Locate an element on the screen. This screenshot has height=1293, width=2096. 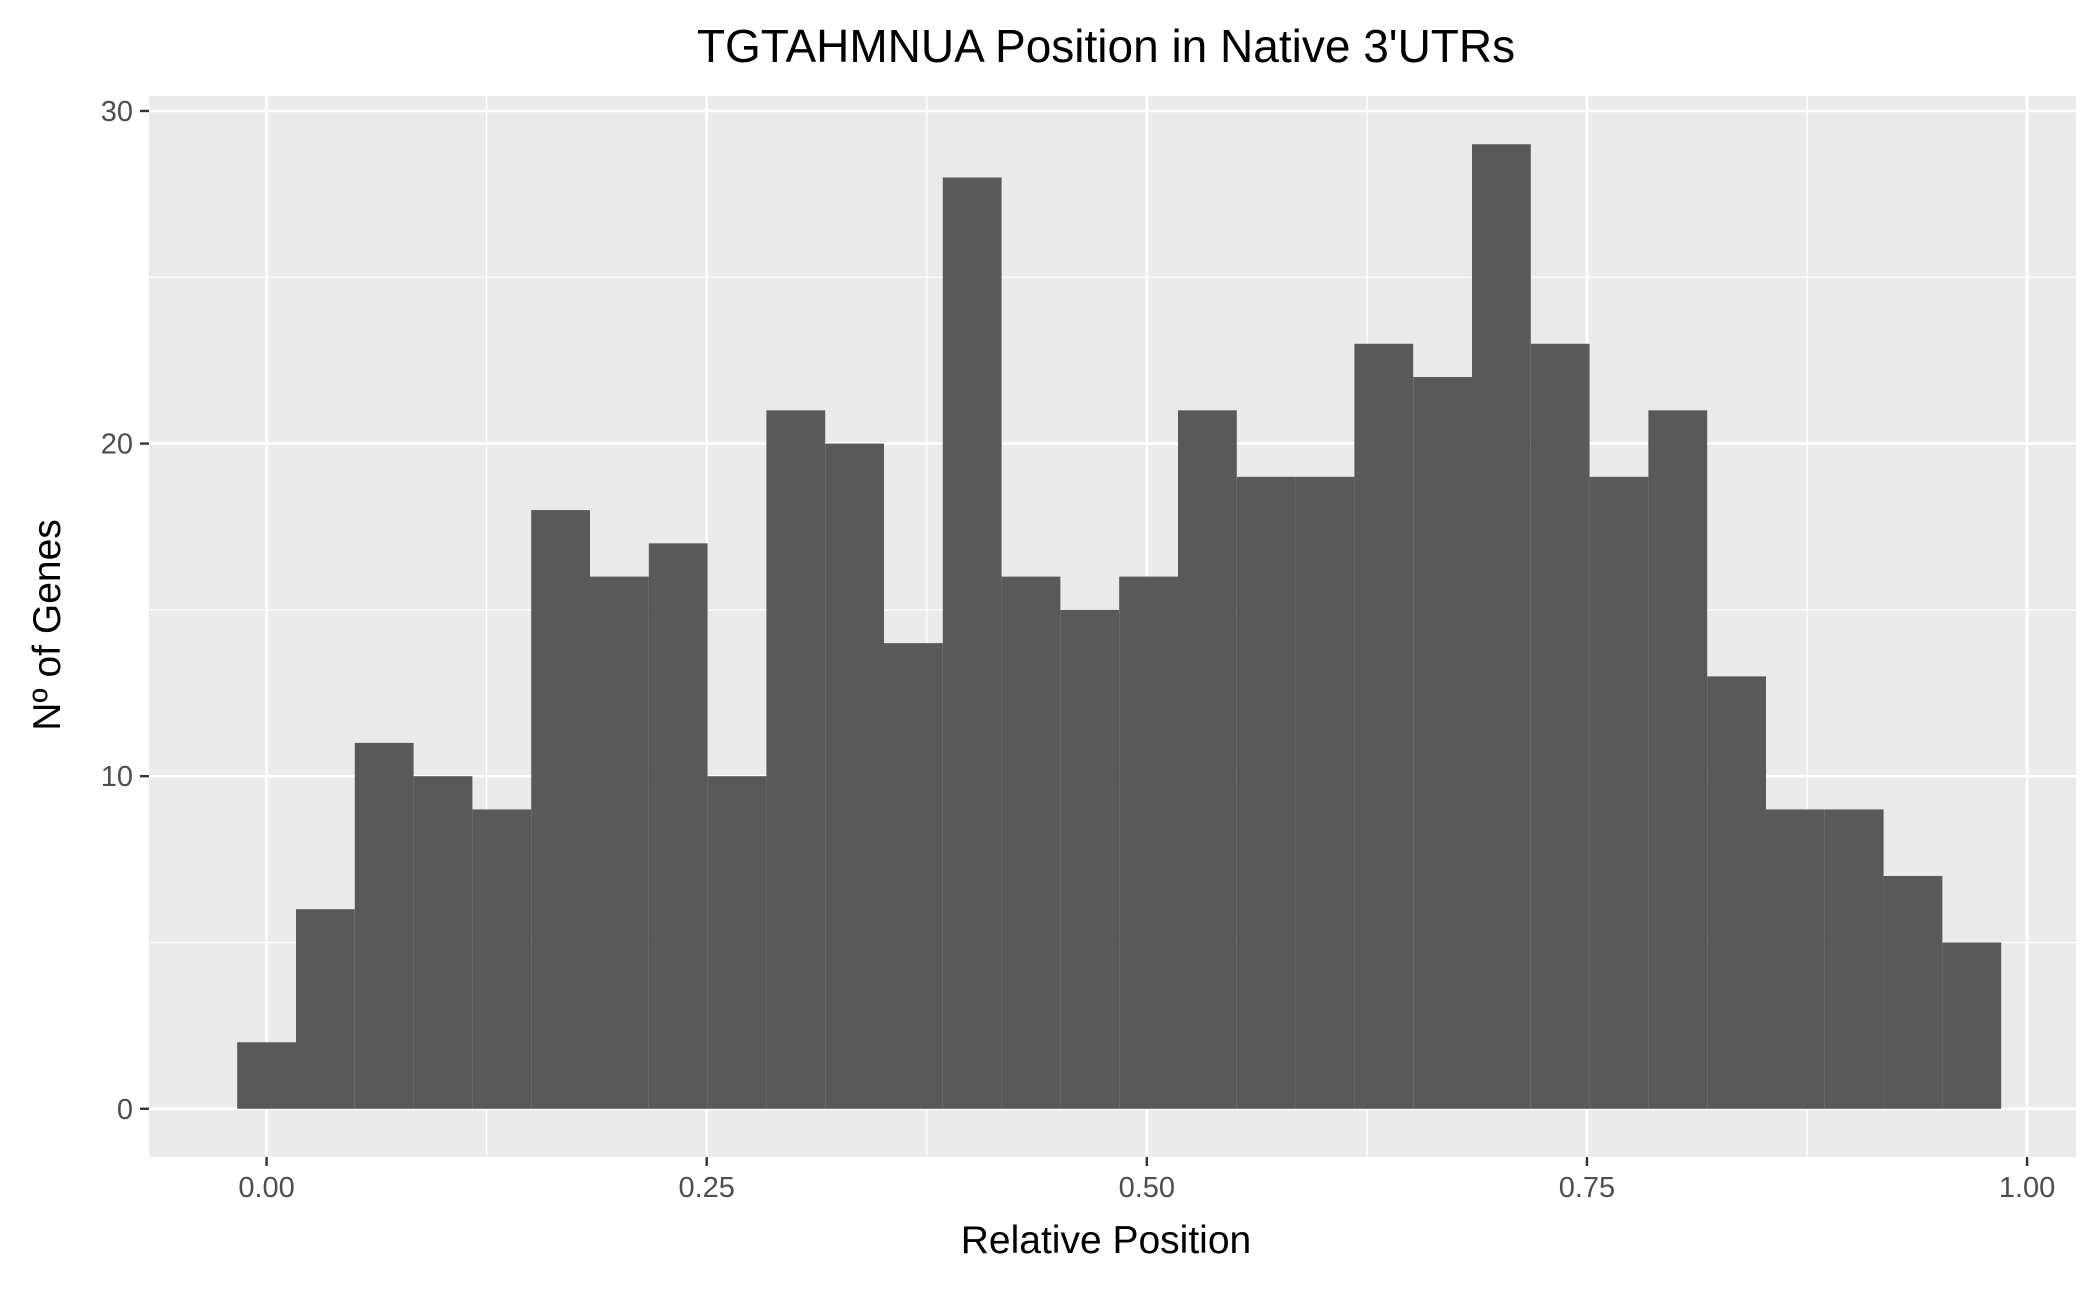
y-tick-label: 10 is located at coordinates (117, 777).